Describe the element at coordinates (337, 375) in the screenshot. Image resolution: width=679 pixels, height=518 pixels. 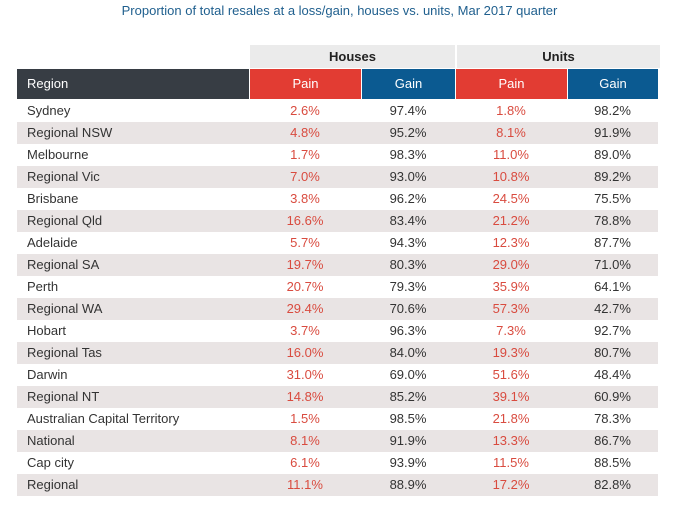
I see `table-row: Darwin 31.0% 69.0% 51.6% 48.4%` at that location.